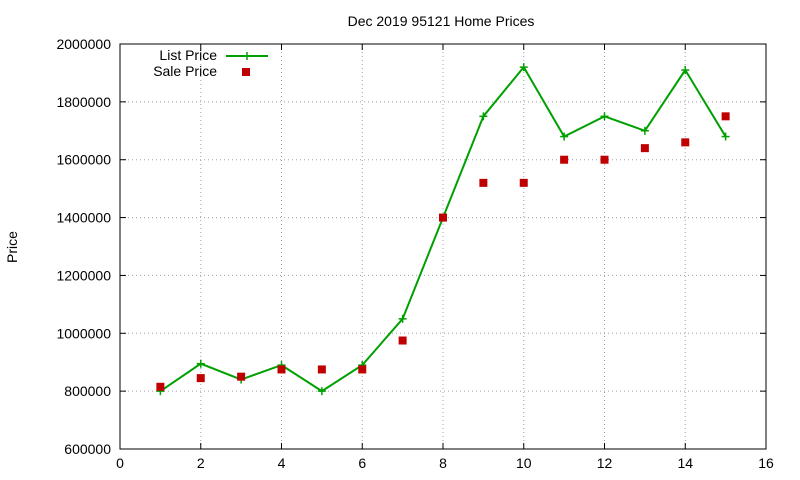 This screenshot has height=480, width=800. I want to click on x-tick-label: 12, so click(605, 463).